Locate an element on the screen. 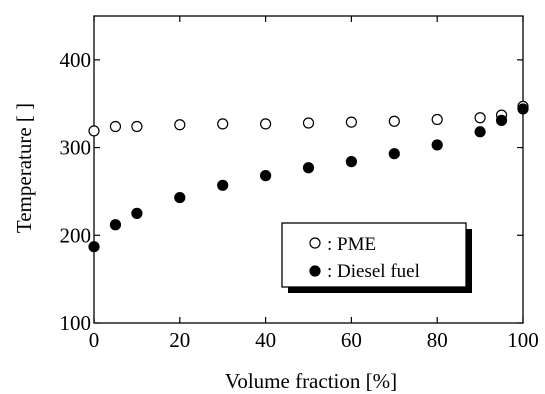 The width and height of the screenshot is (545, 394). legend-label-pme: : PME is located at coordinates (351, 244).